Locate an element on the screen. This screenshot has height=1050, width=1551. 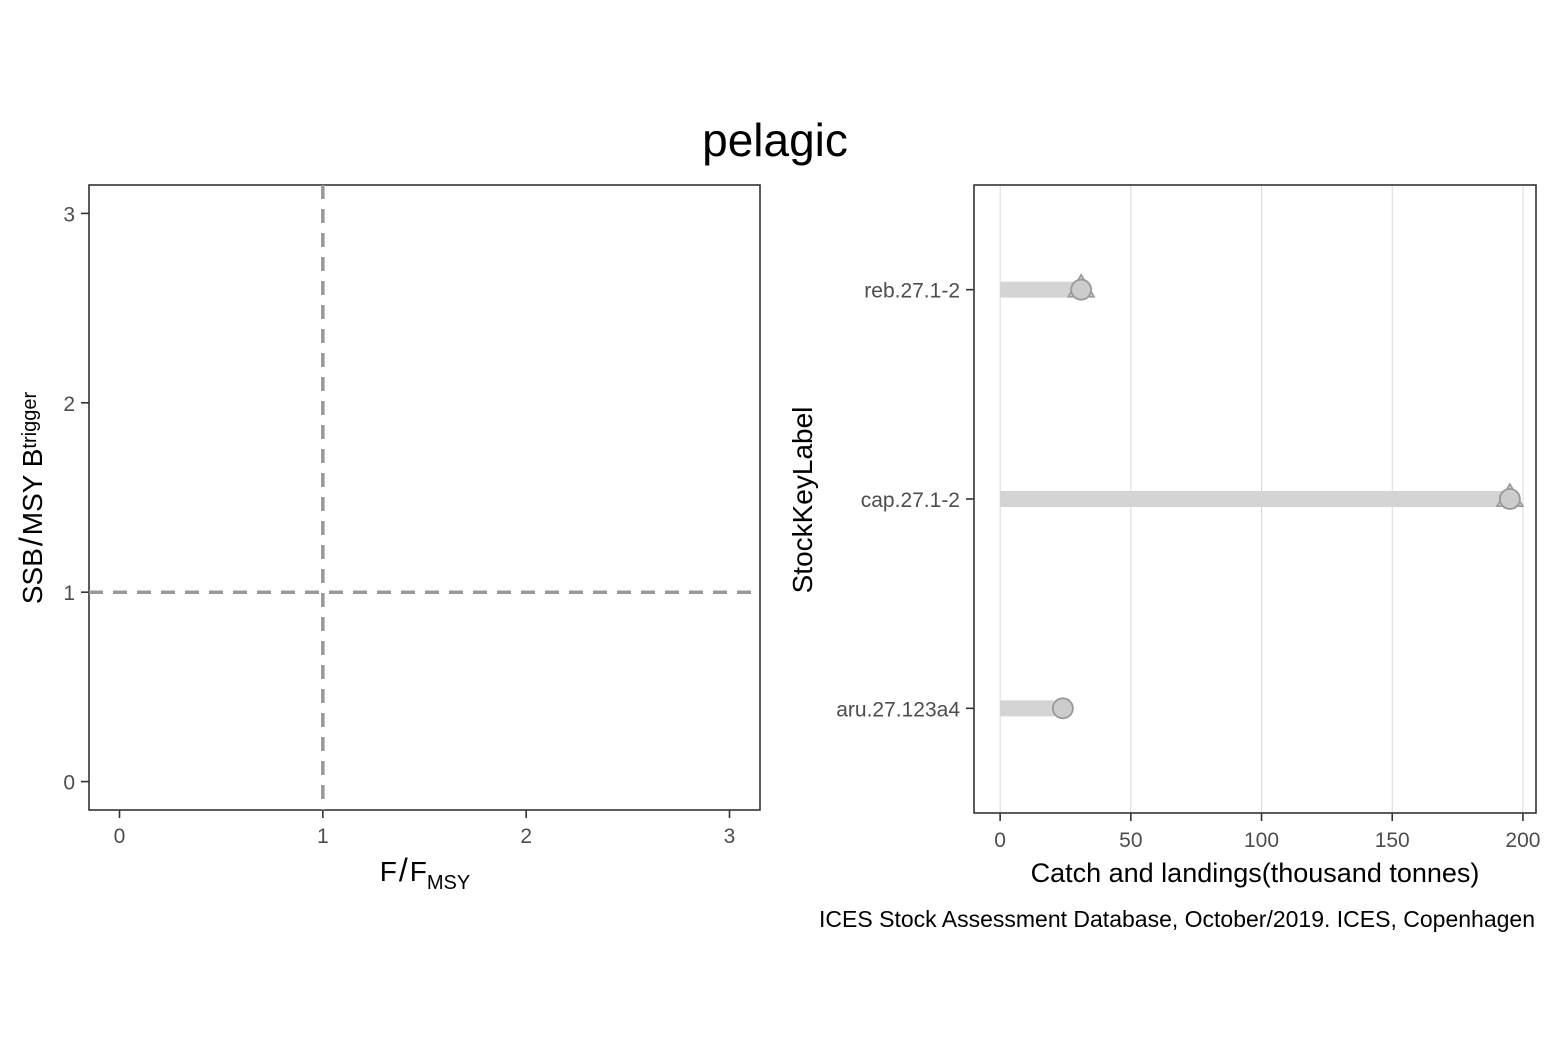
x-axis-label: F/FMSY is located at coordinates (425, 873).